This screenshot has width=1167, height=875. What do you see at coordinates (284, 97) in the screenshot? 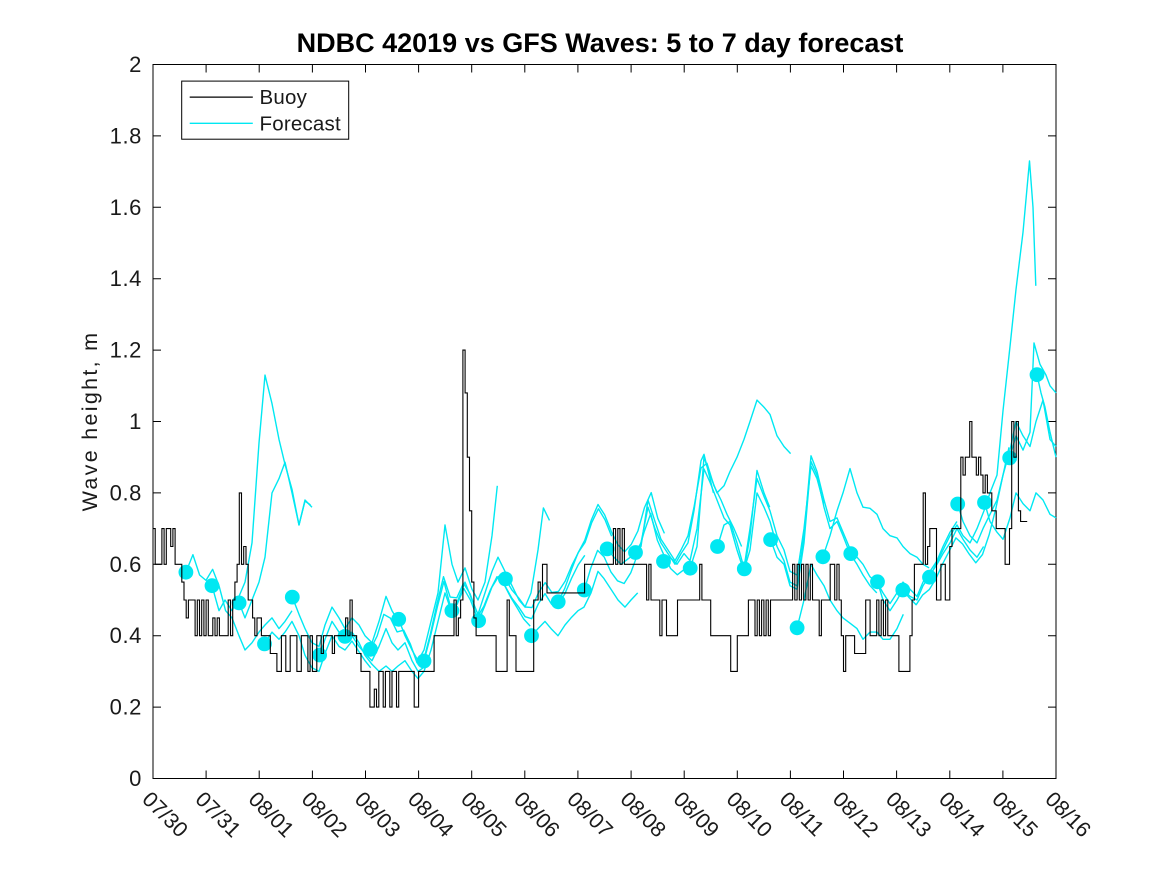
I see `svg-text: Buoy` at bounding box center [284, 97].